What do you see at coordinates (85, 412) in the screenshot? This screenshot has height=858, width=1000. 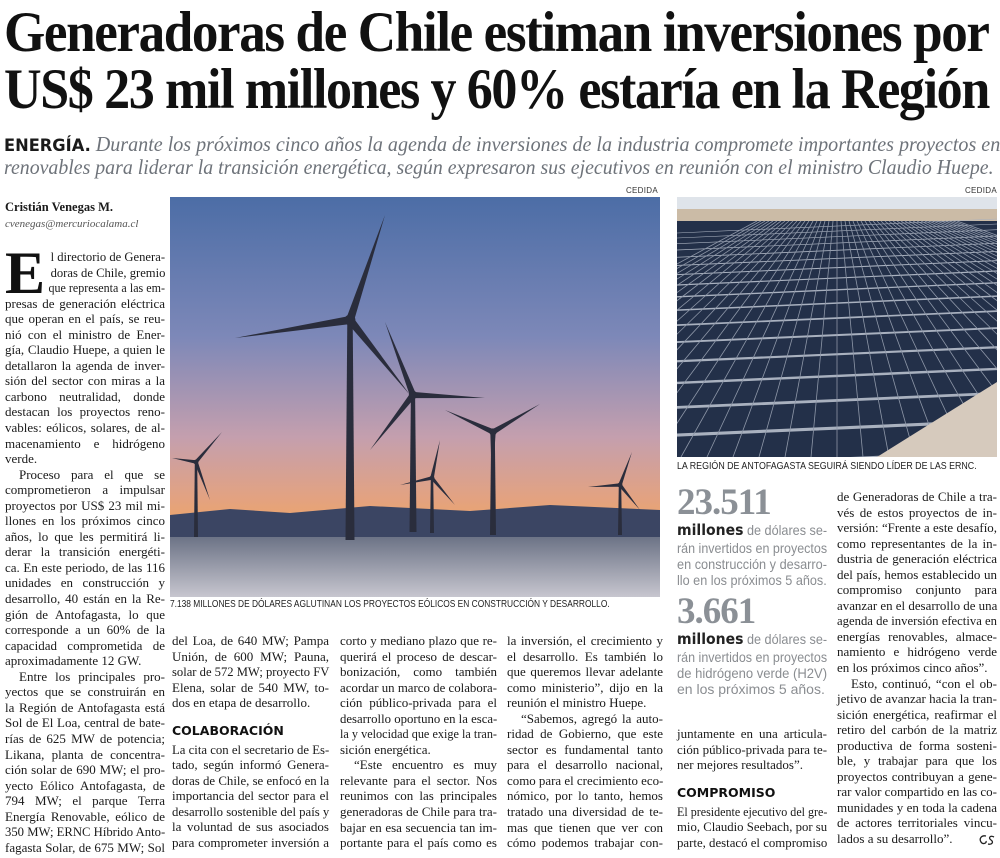 I see `body-text-line: destacan los proyectos reno-` at bounding box center [85, 412].